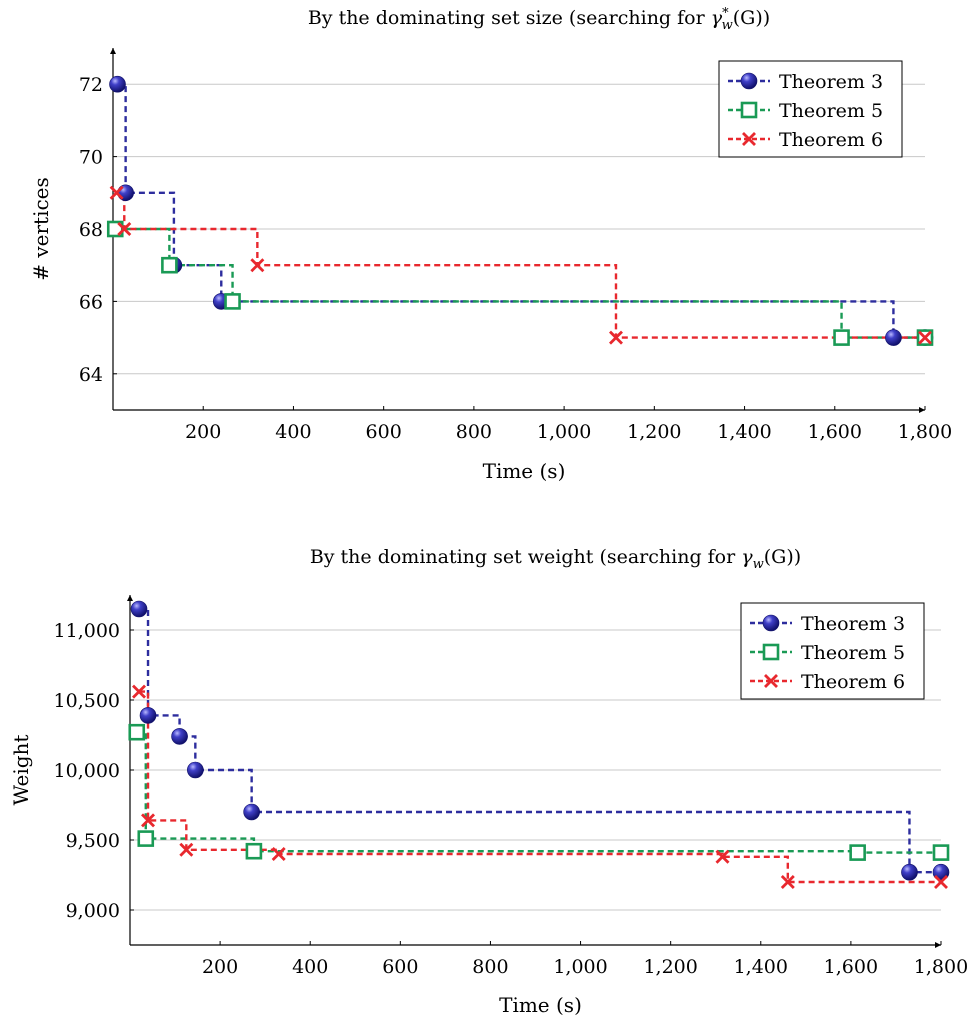 This screenshot has height=1029, width=979. What do you see at coordinates (93, 841) in the screenshot?
I see `y-tick-label: 9,500` at bounding box center [93, 841].